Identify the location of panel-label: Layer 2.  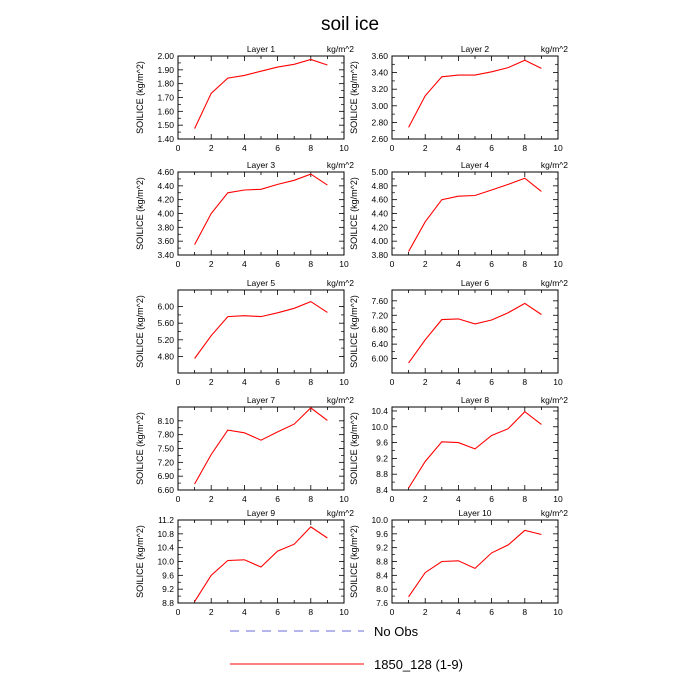
(475, 49).